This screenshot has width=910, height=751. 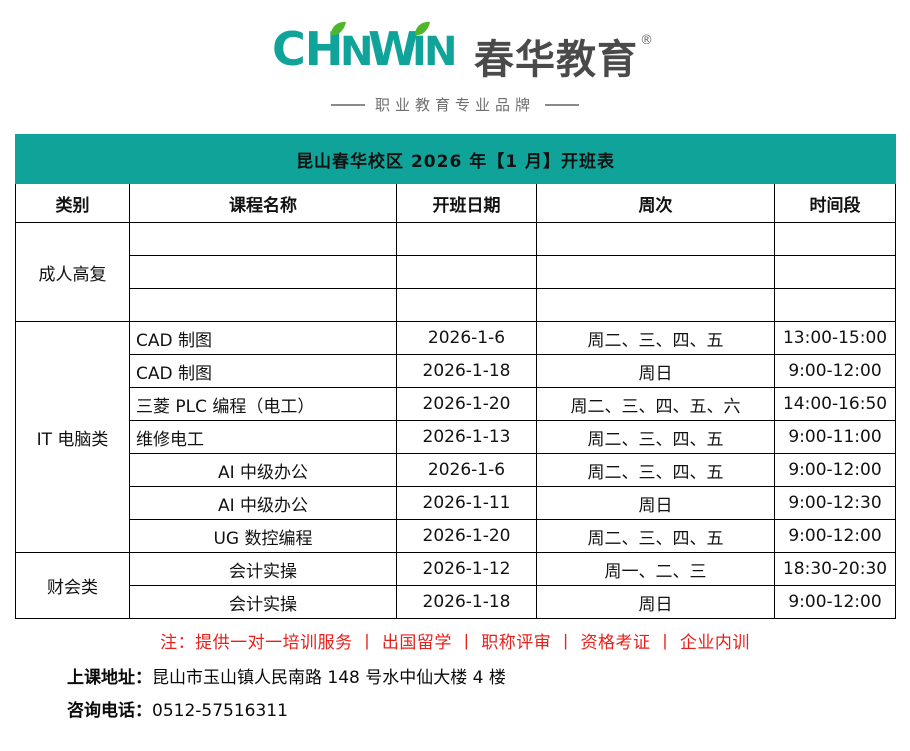 What do you see at coordinates (347, 104) in the screenshot?
I see `tagline-dash-left` at bounding box center [347, 104].